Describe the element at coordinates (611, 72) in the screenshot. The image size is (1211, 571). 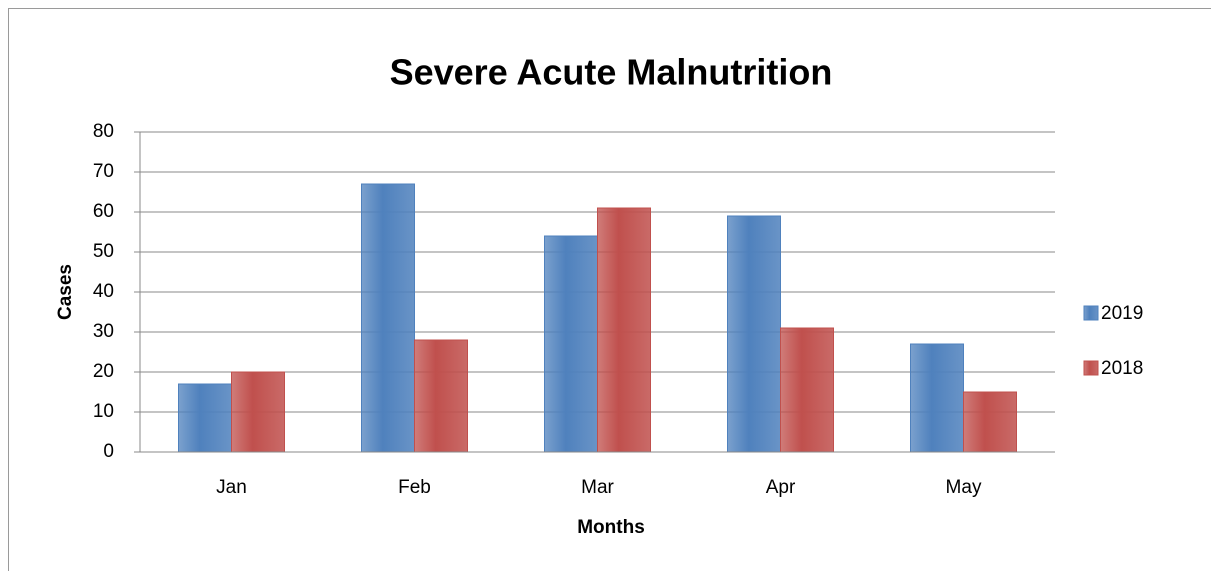
I see `chart-title: Severe Acute Malnutrition` at that location.